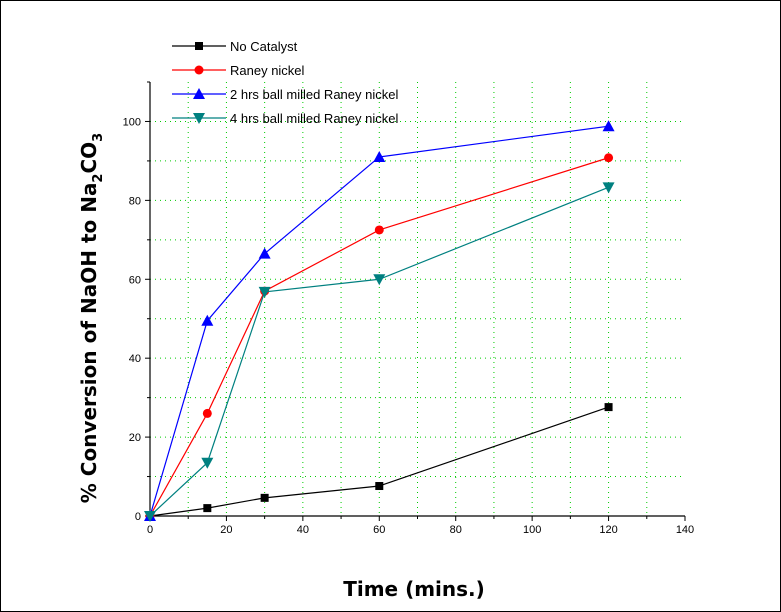  What do you see at coordinates (89, 343) in the screenshot?
I see `y-axis-title-text: % Conversion of NaOH to Na` at bounding box center [89, 343].